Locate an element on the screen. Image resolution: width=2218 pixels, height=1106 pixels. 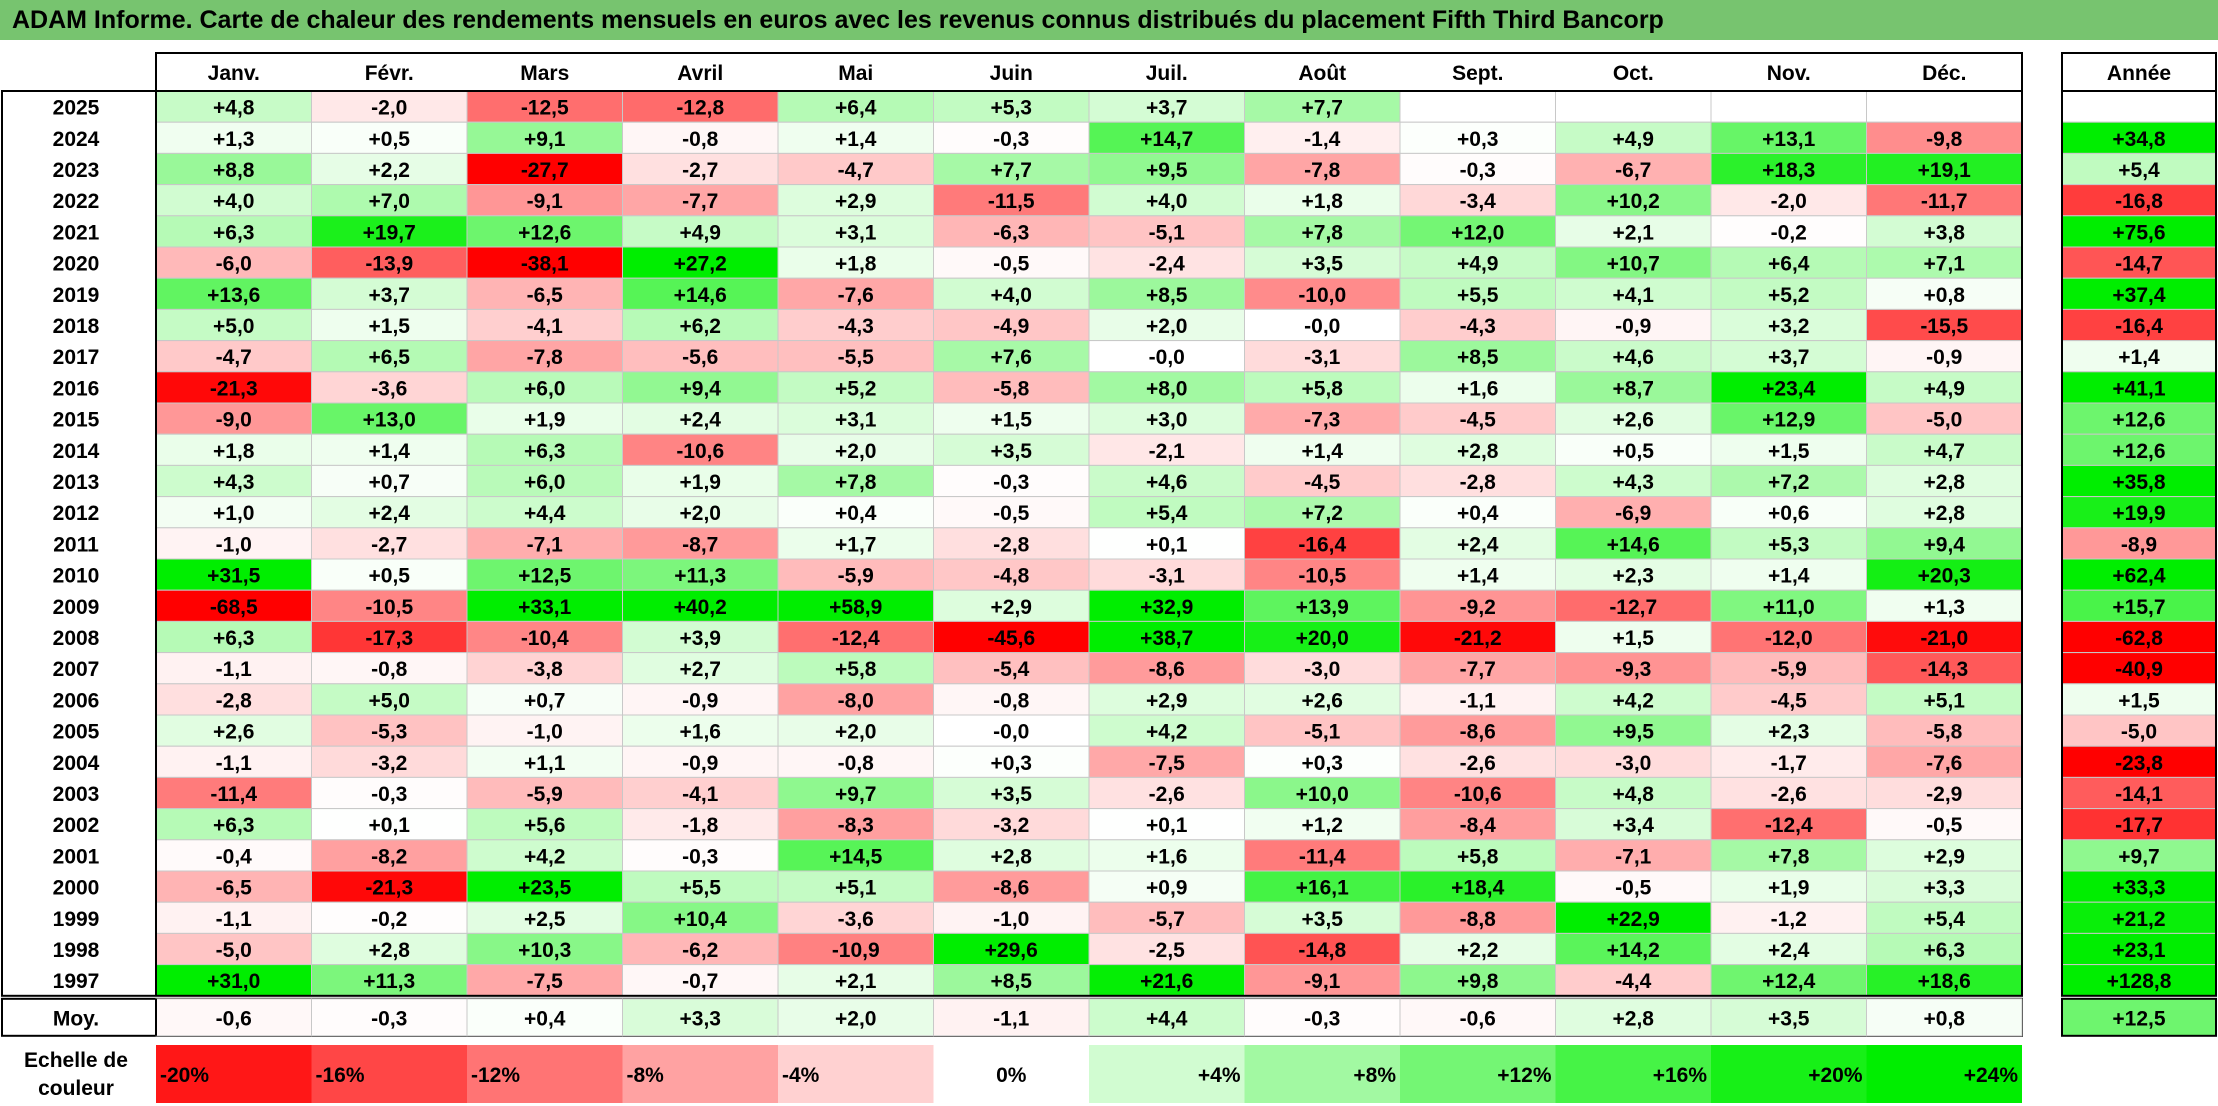
cell-label: +31,0 is located at coordinates (233, 981).